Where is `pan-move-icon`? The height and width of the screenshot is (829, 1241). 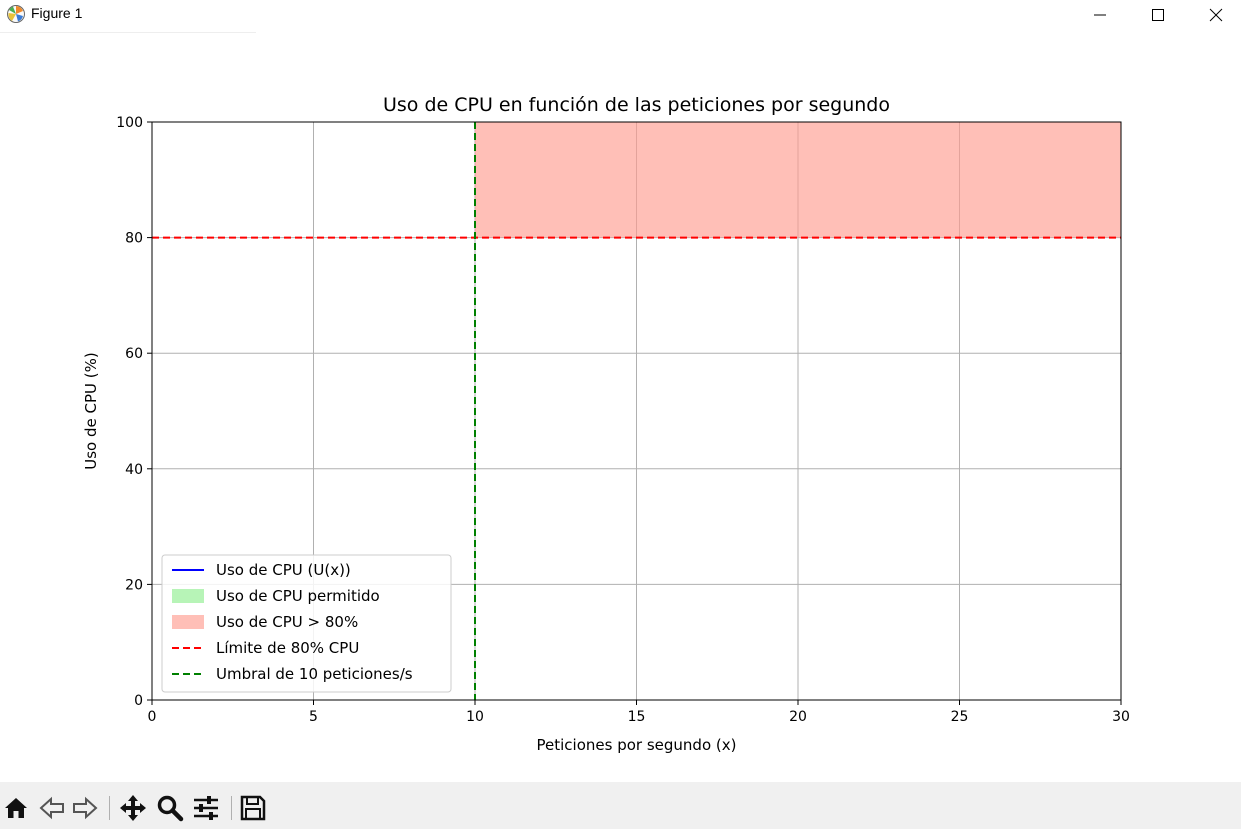
pan-move-icon is located at coordinates (133, 808).